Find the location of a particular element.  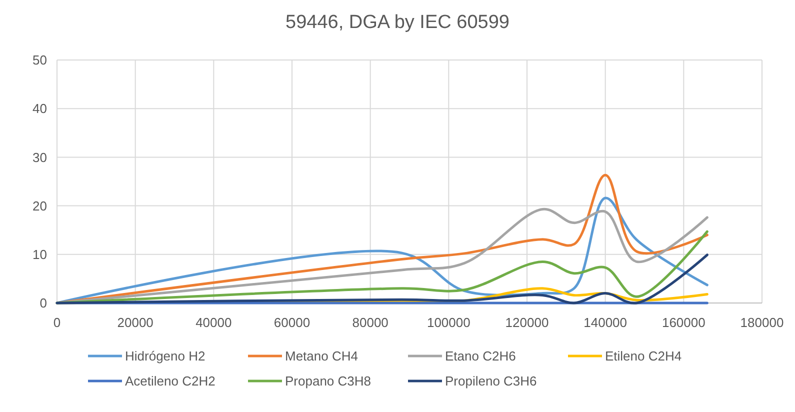

legend-label: Propano C3H8 is located at coordinates (328, 381).